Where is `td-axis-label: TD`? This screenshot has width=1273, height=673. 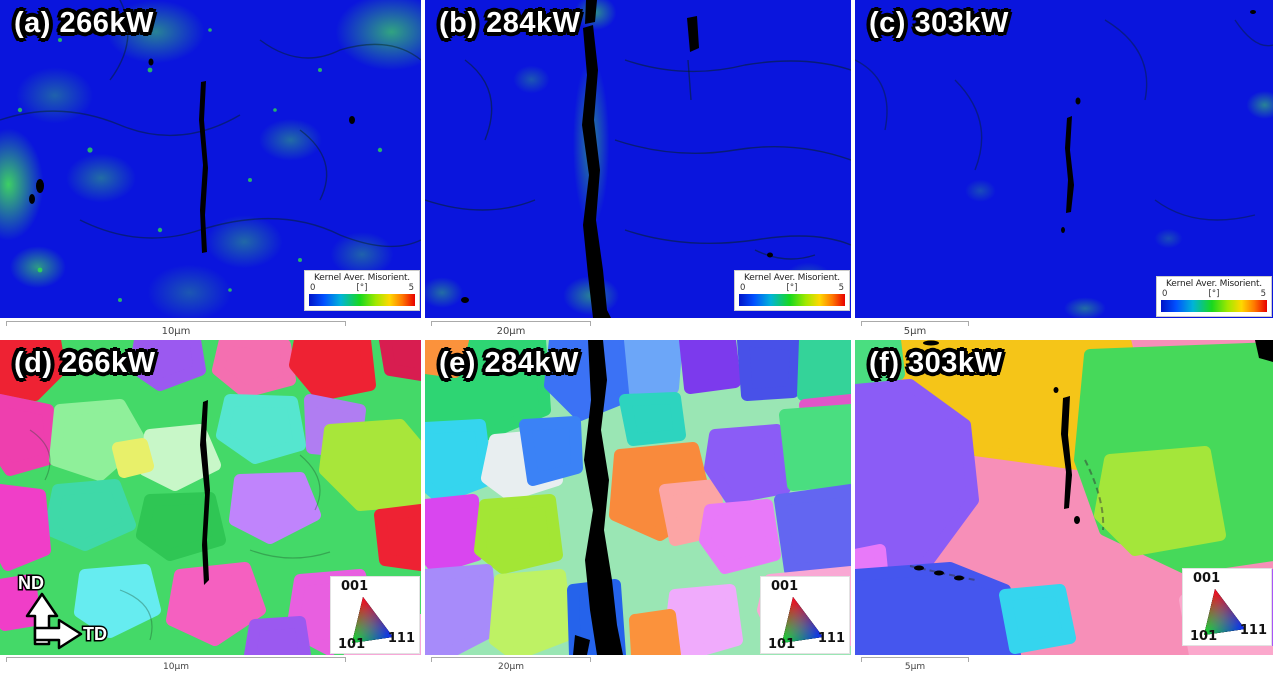 td-axis-label: TD is located at coordinates (95, 634).